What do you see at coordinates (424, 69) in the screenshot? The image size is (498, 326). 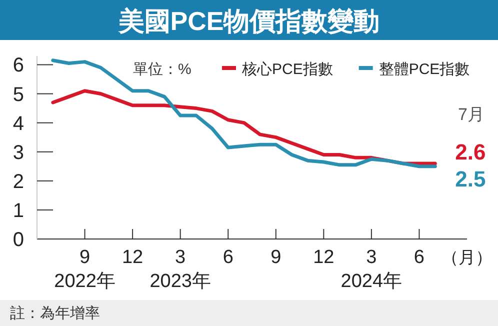 I see `legend-label: 整體PCE指數` at bounding box center [424, 69].